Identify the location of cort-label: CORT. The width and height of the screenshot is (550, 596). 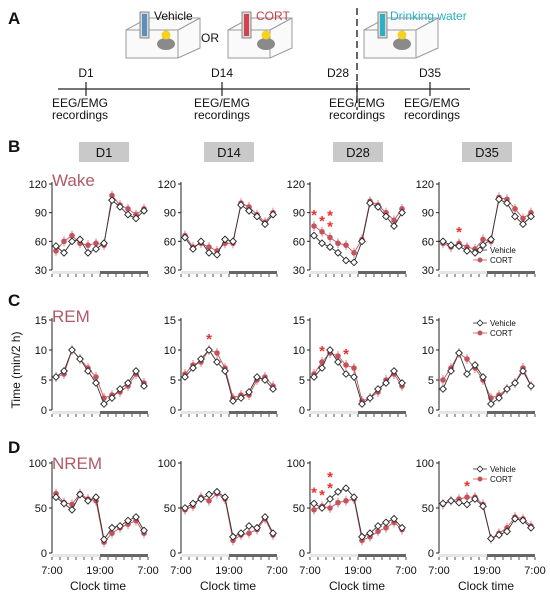
(273, 16).